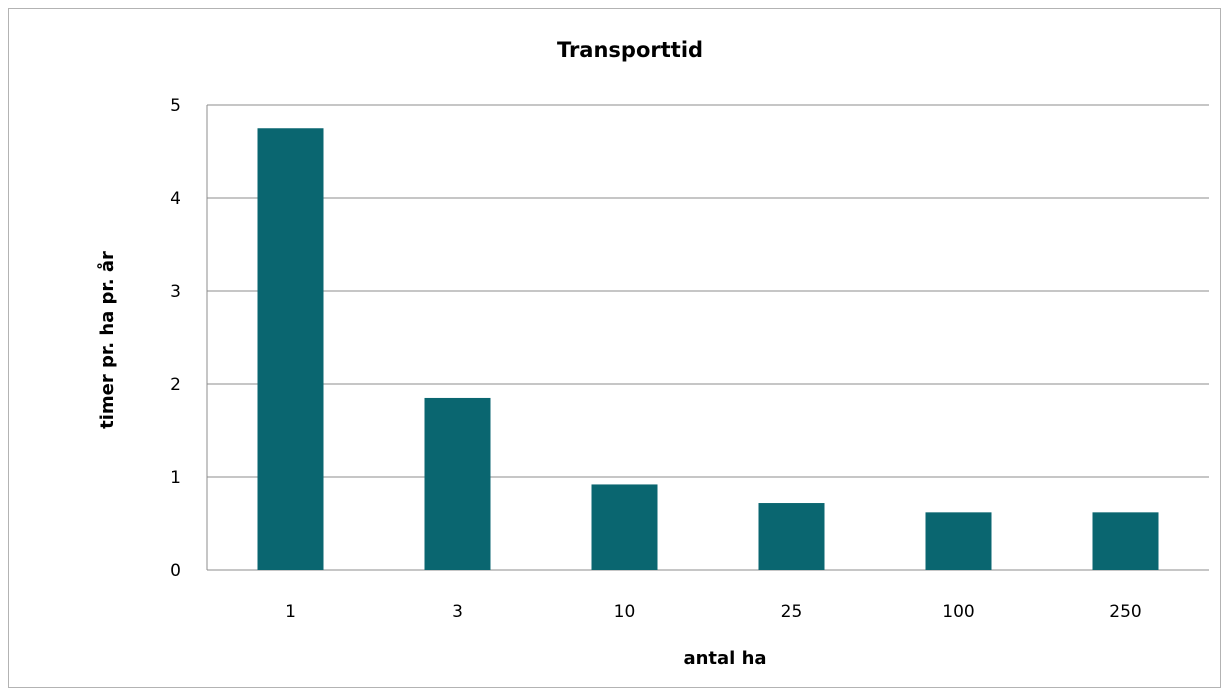 The width and height of the screenshot is (1230, 688). I want to click on x-tick-label: 3, so click(457, 612).